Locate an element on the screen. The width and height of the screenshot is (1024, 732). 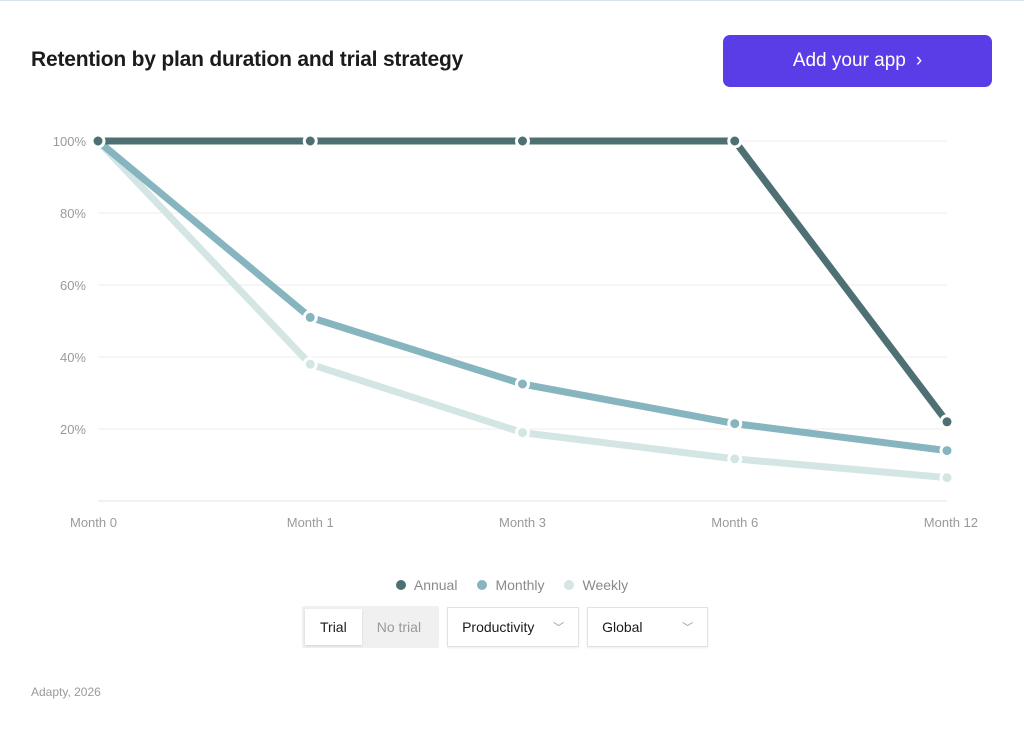
region-dropdown: Global ﹀ is located at coordinates (648, 627).